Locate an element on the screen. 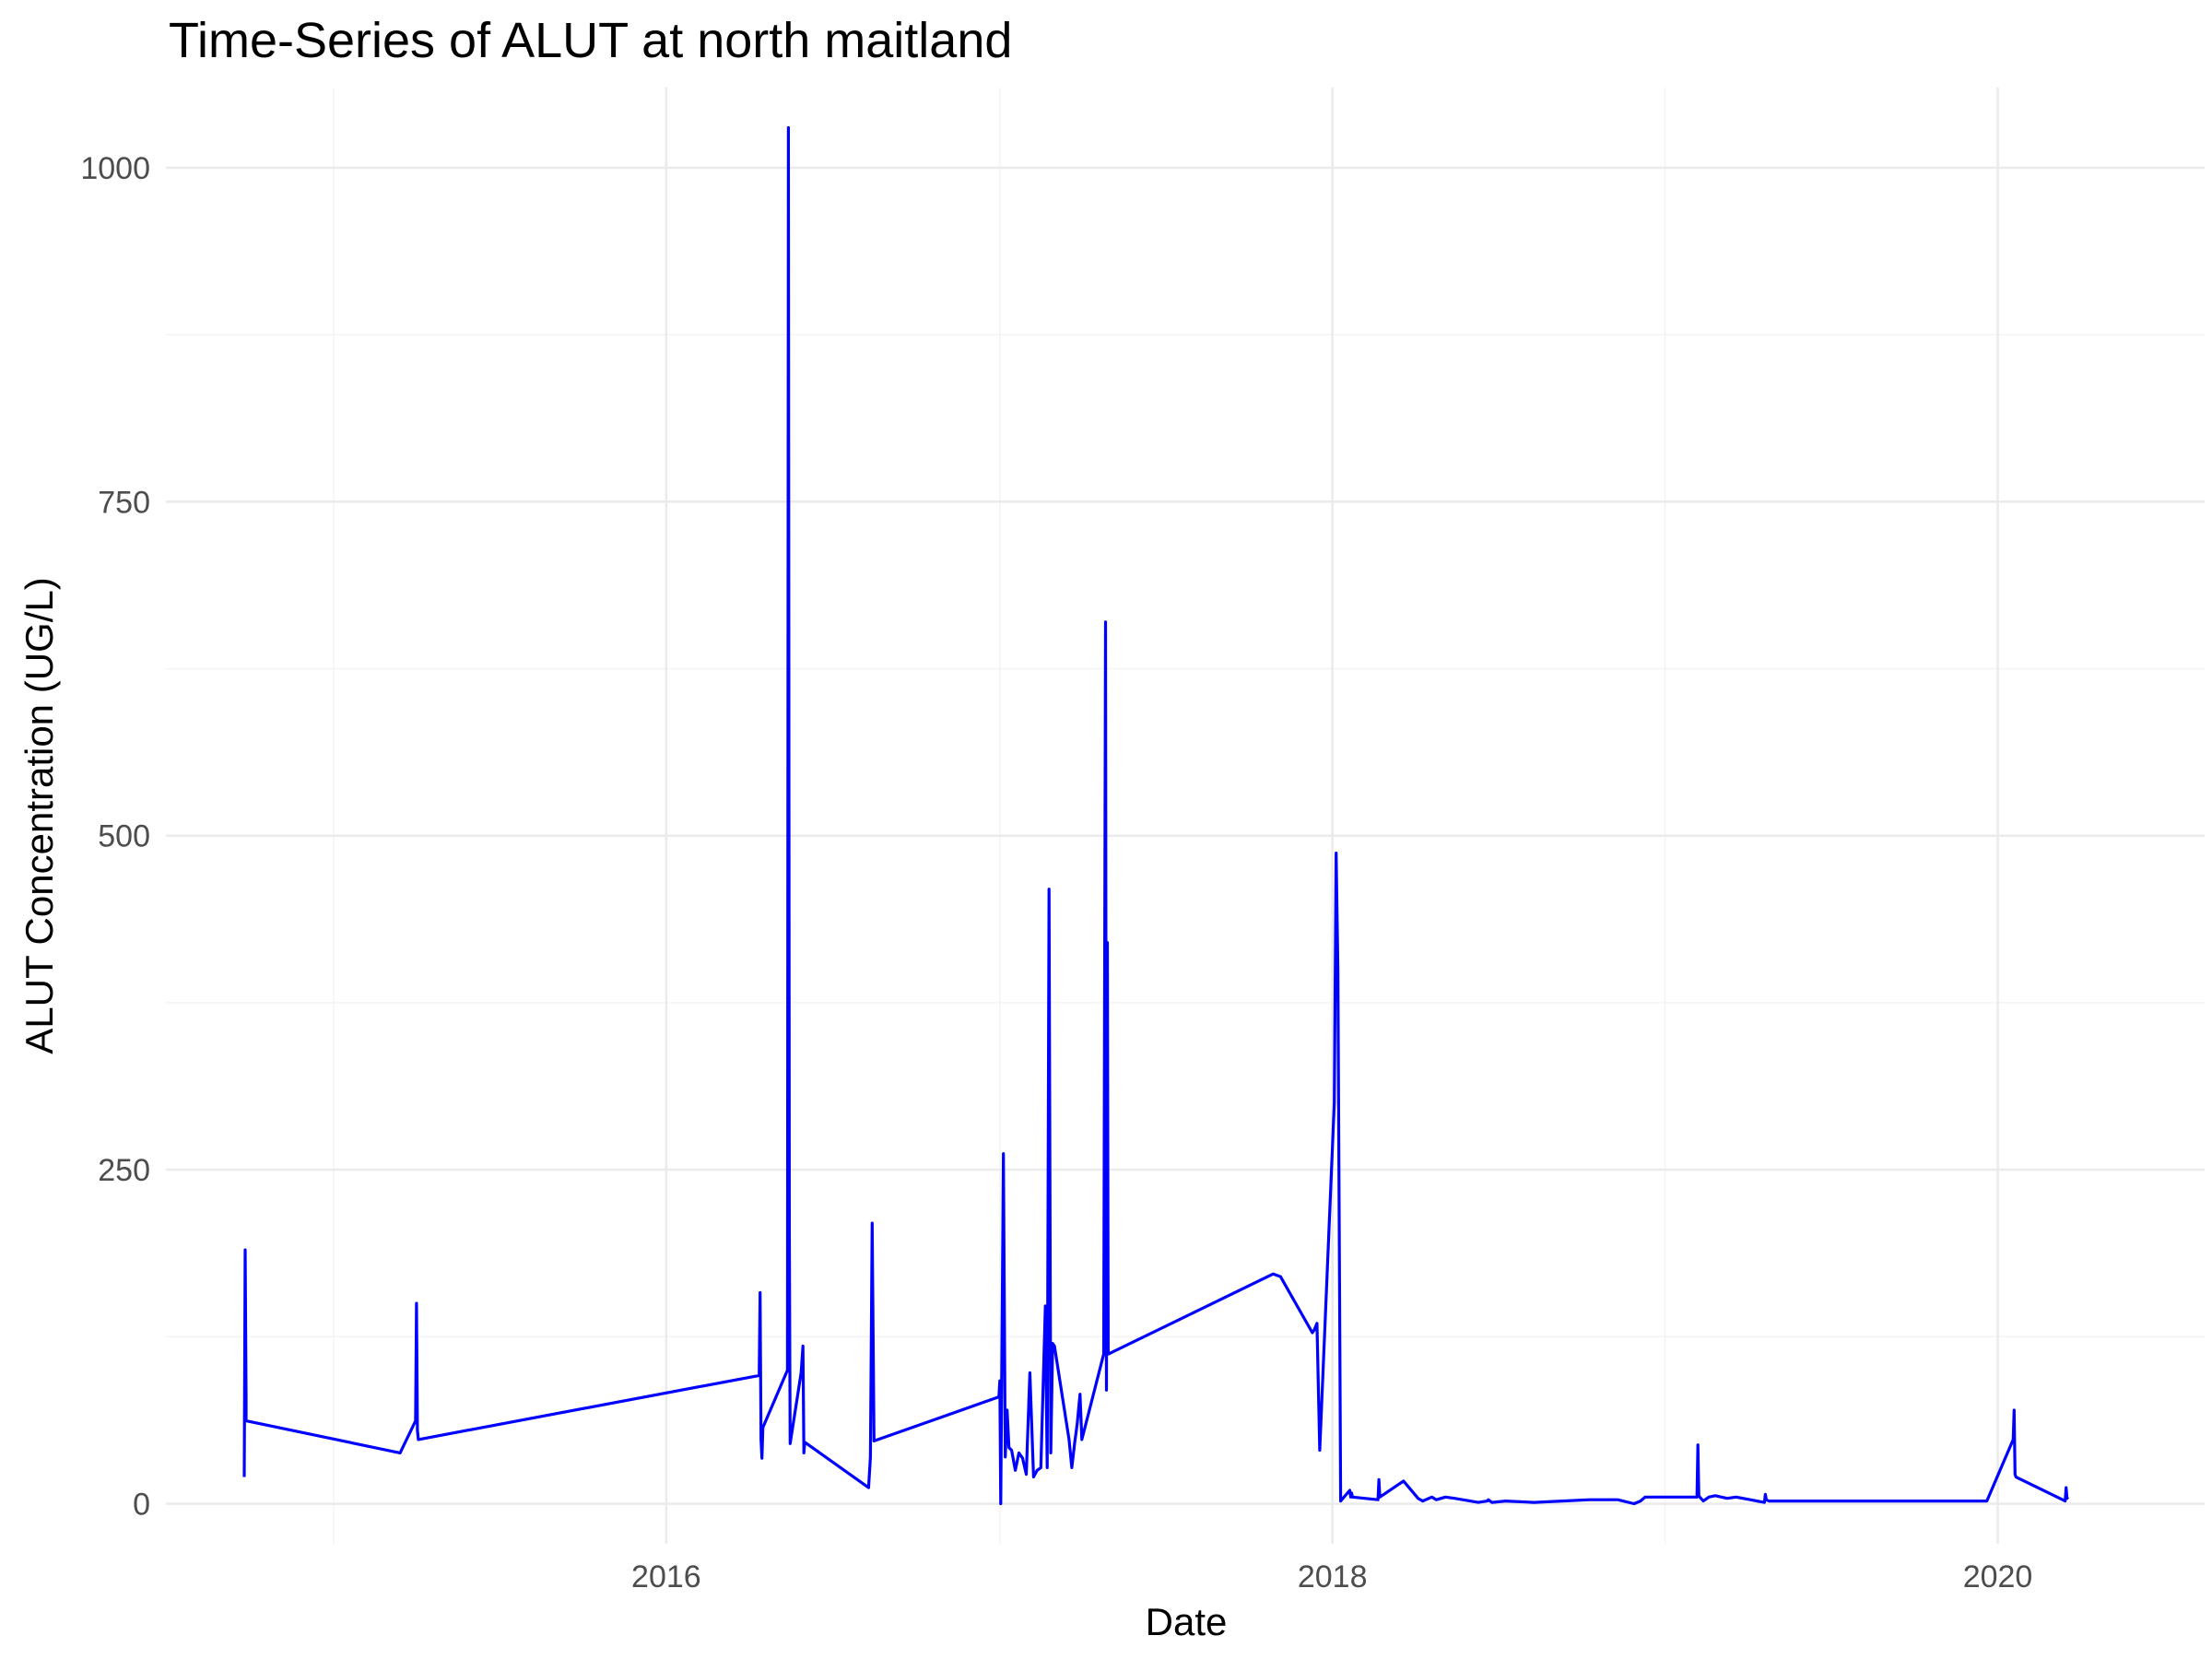 This screenshot has height=1659, width=2212. x-axis-title: Date is located at coordinates (1187, 1621).